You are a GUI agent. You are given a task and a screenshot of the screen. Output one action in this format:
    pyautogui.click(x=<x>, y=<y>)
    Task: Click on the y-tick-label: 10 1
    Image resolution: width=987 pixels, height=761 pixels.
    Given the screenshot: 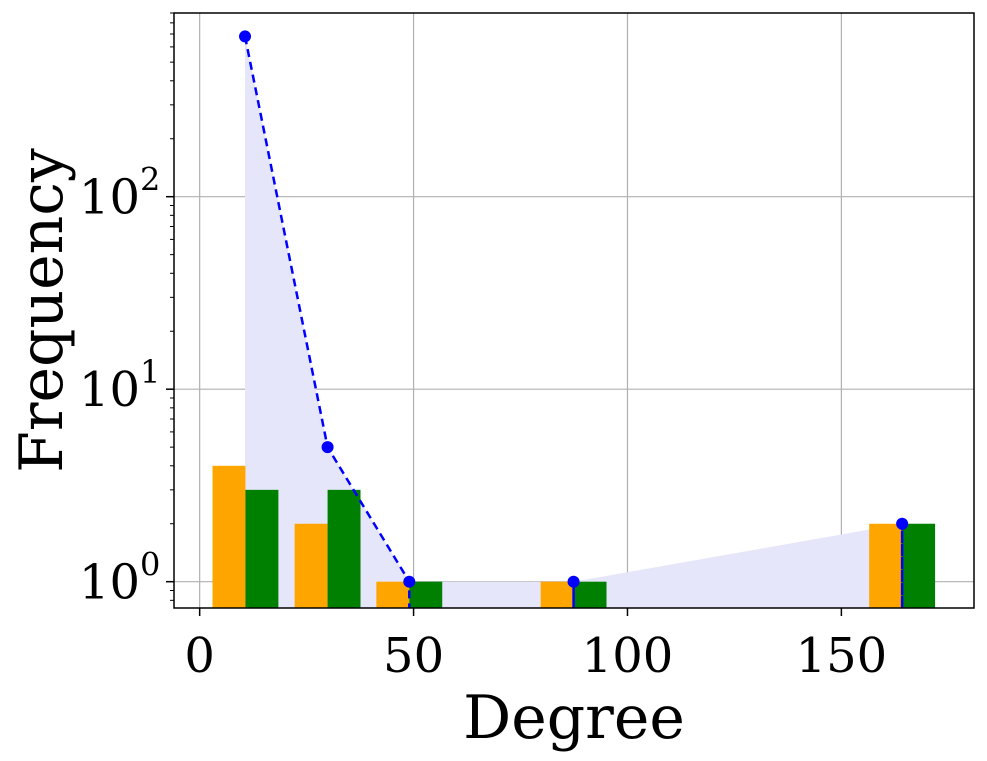 What is the action you would take?
    pyautogui.click(x=119, y=385)
    